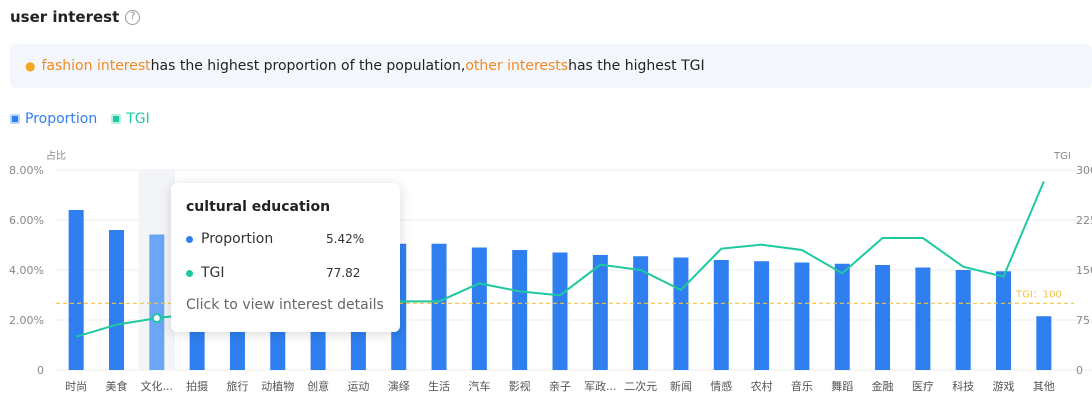 The width and height of the screenshot is (1092, 394). What do you see at coordinates (1038, 294) in the screenshot?
I see `reference-line-label: TGI：100` at bounding box center [1038, 294].